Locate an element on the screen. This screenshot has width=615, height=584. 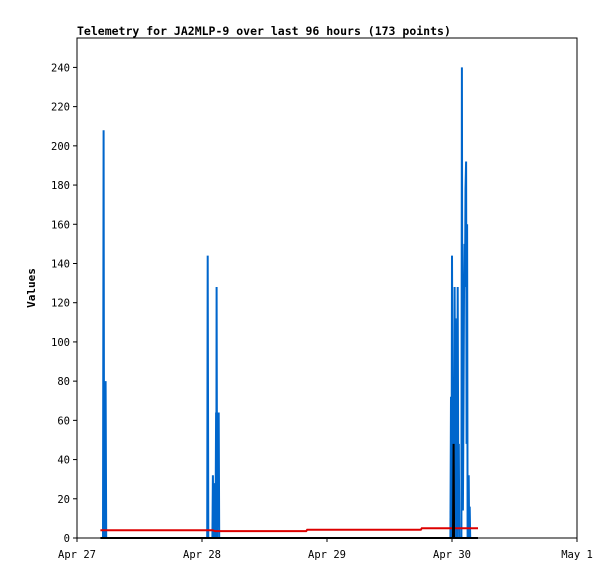
y-tick-label: 20 is located at coordinates (63, 500).